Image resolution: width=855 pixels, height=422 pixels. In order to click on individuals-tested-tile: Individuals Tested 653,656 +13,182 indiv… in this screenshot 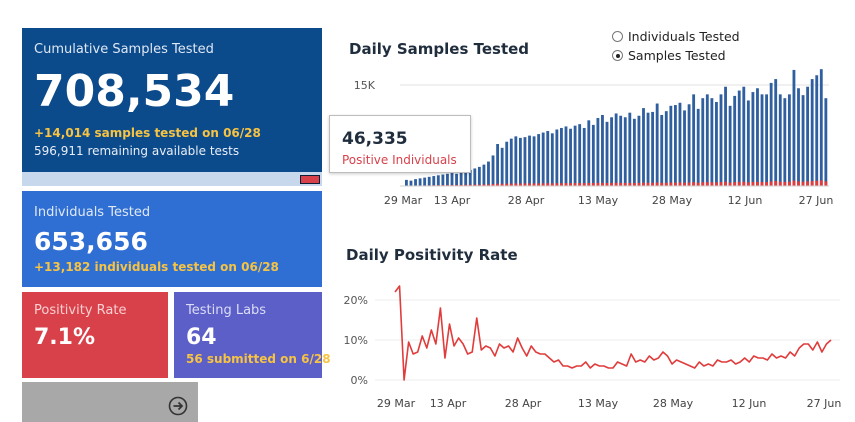, I will do `click(172, 239)`.